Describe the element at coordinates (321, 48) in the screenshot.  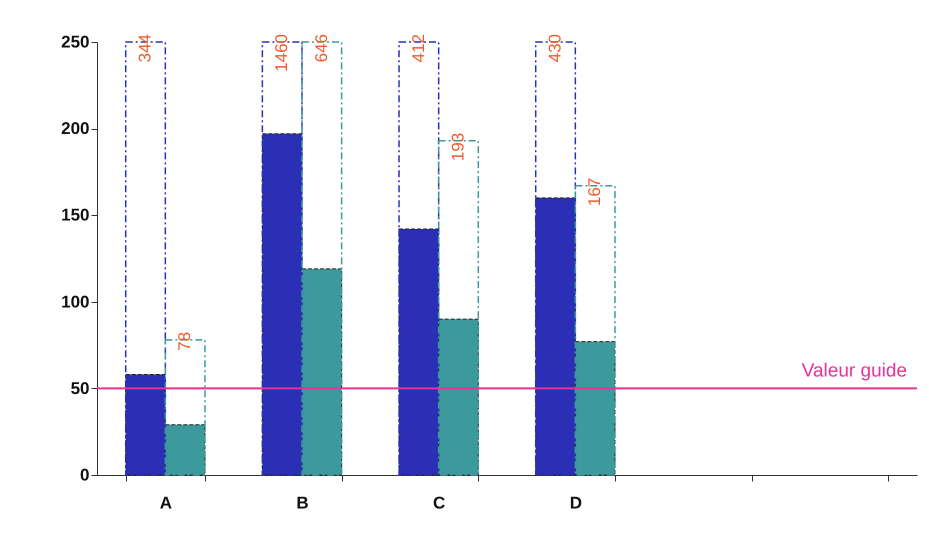
I see `annotation: 646` at that location.